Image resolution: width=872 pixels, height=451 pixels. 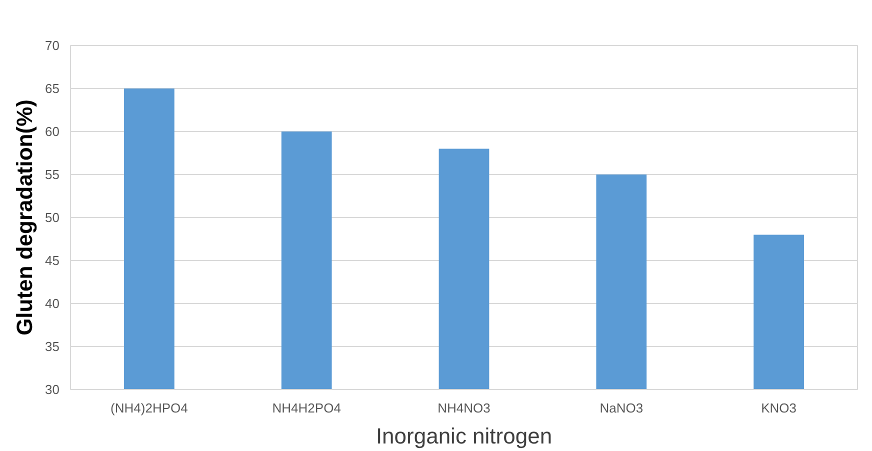 I want to click on y-tick-label: 30, so click(x=52, y=389).